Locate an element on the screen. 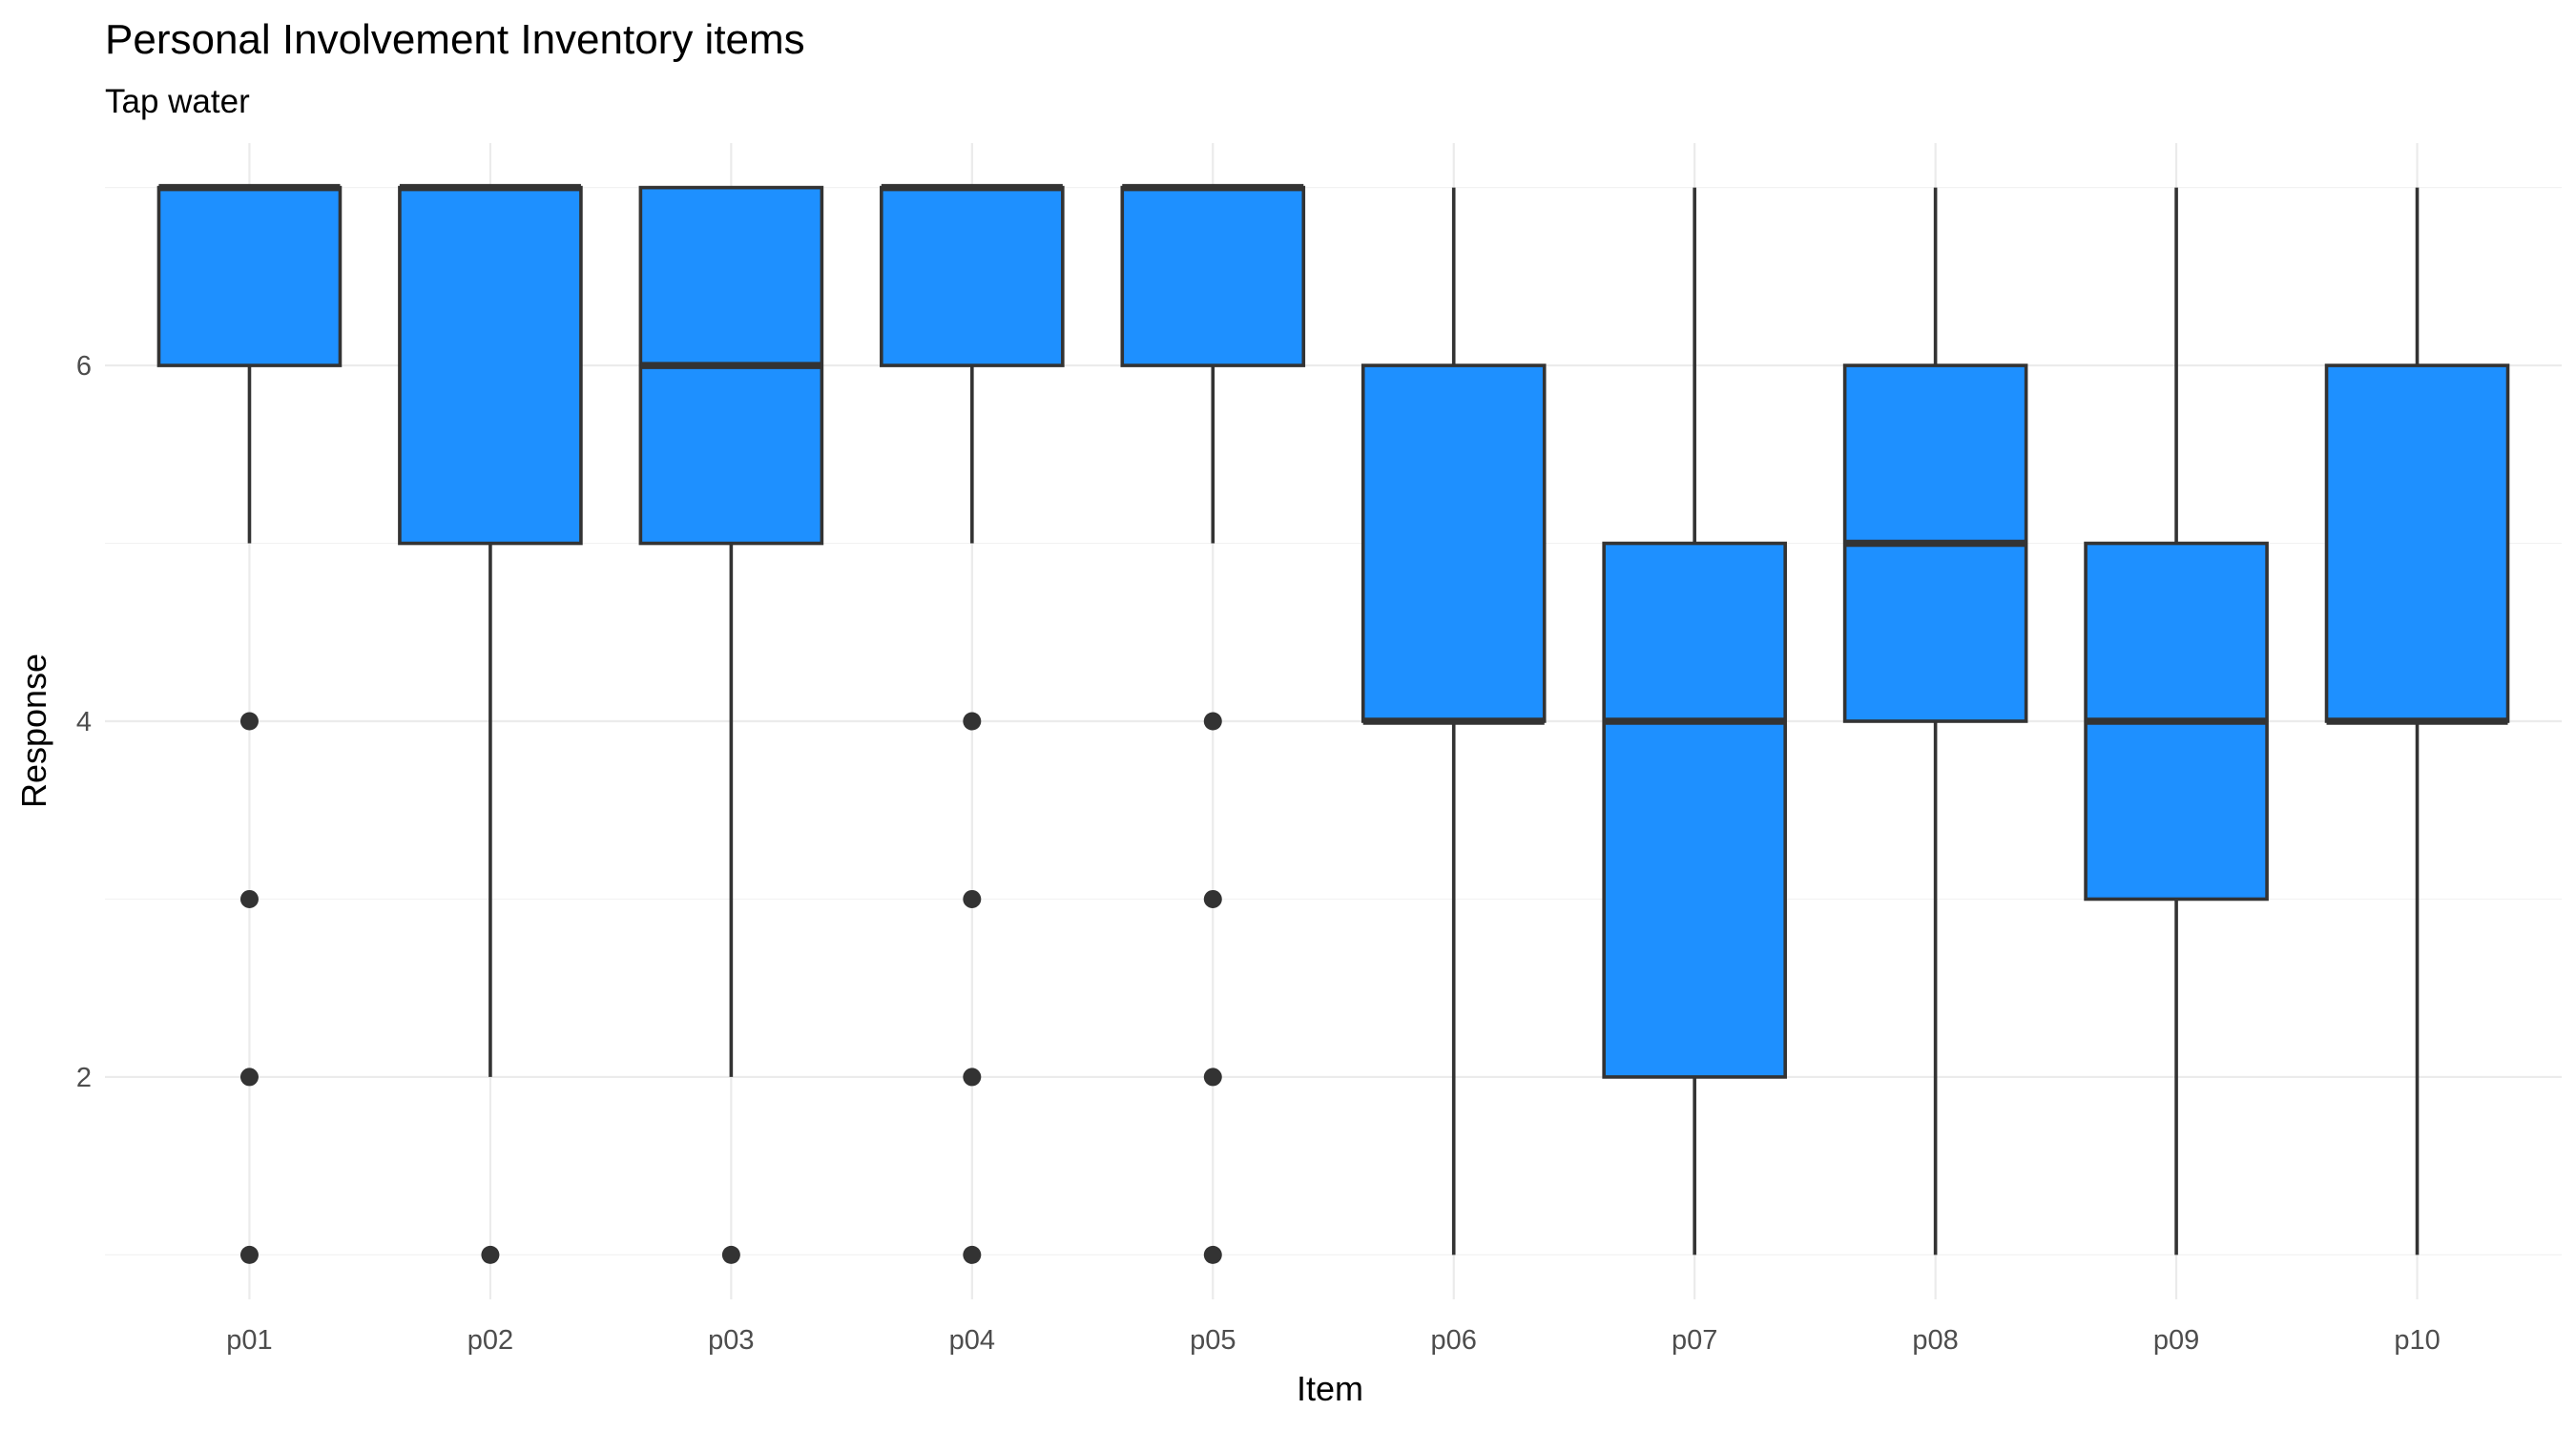 The image size is (2576, 1431). box-p07 is located at coordinates (1694, 810).